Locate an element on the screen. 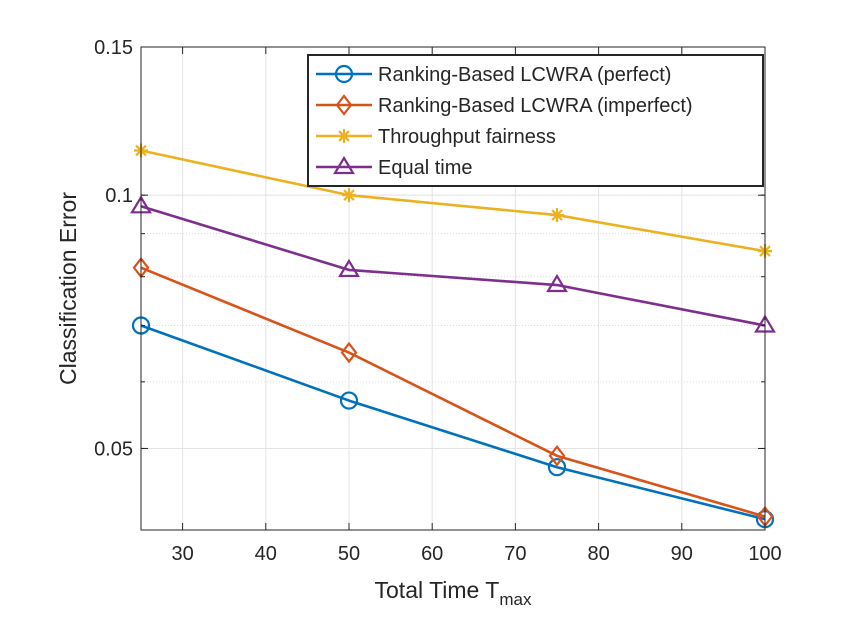  legend-item: Equal time is located at coordinates (394, 167).